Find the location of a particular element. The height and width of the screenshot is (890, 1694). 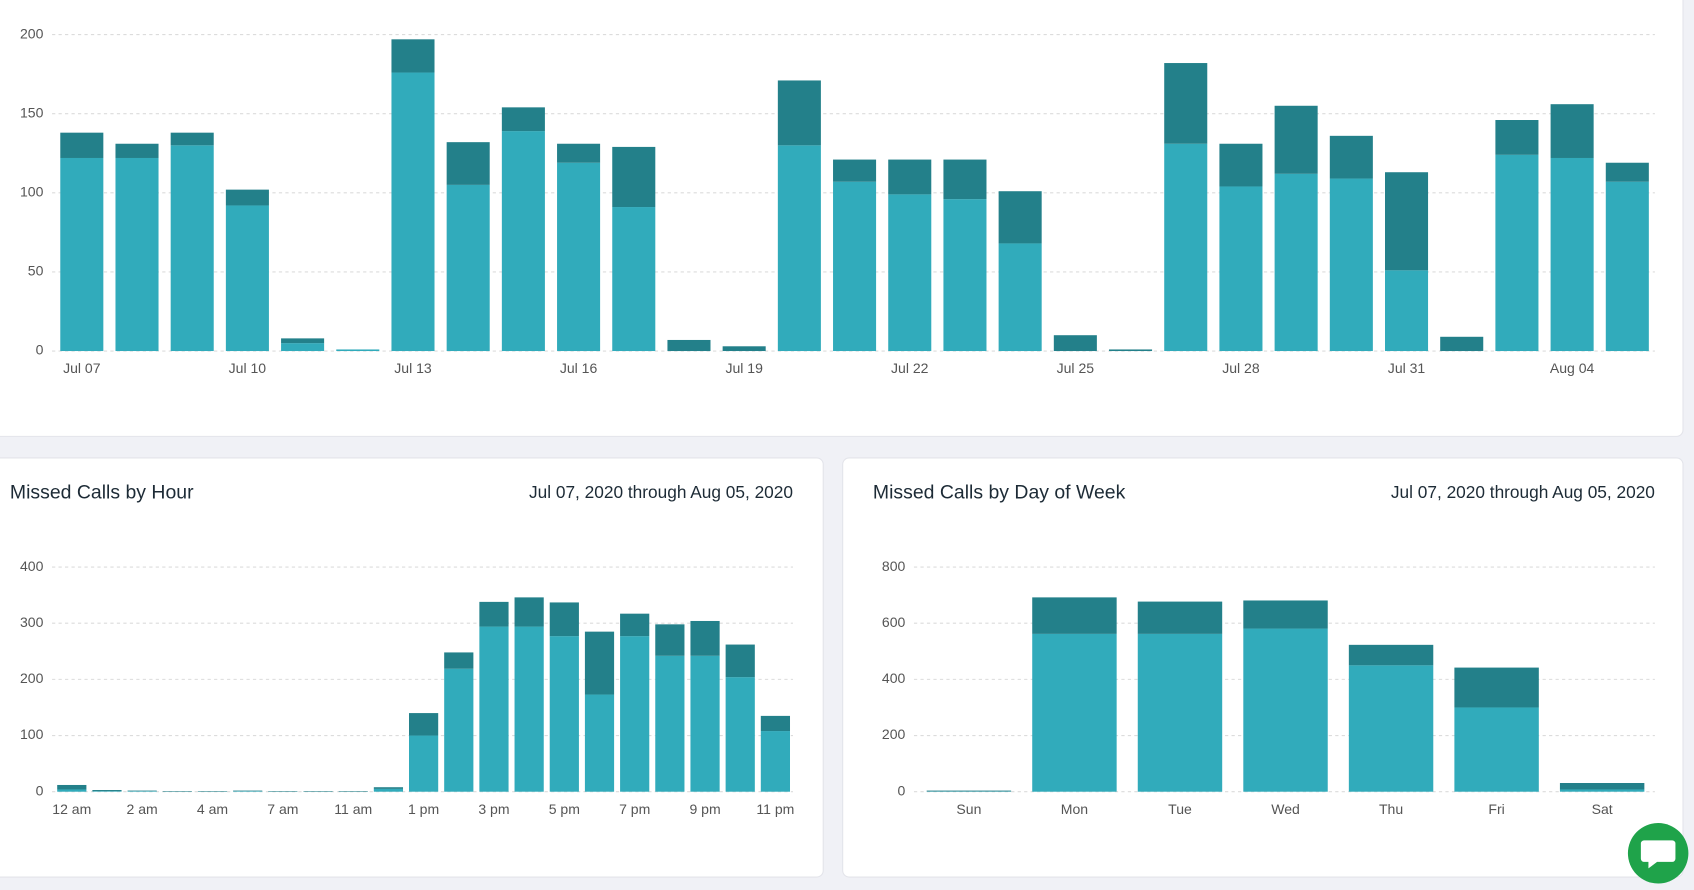

y-tick-label: 150 is located at coordinates (32, 112).